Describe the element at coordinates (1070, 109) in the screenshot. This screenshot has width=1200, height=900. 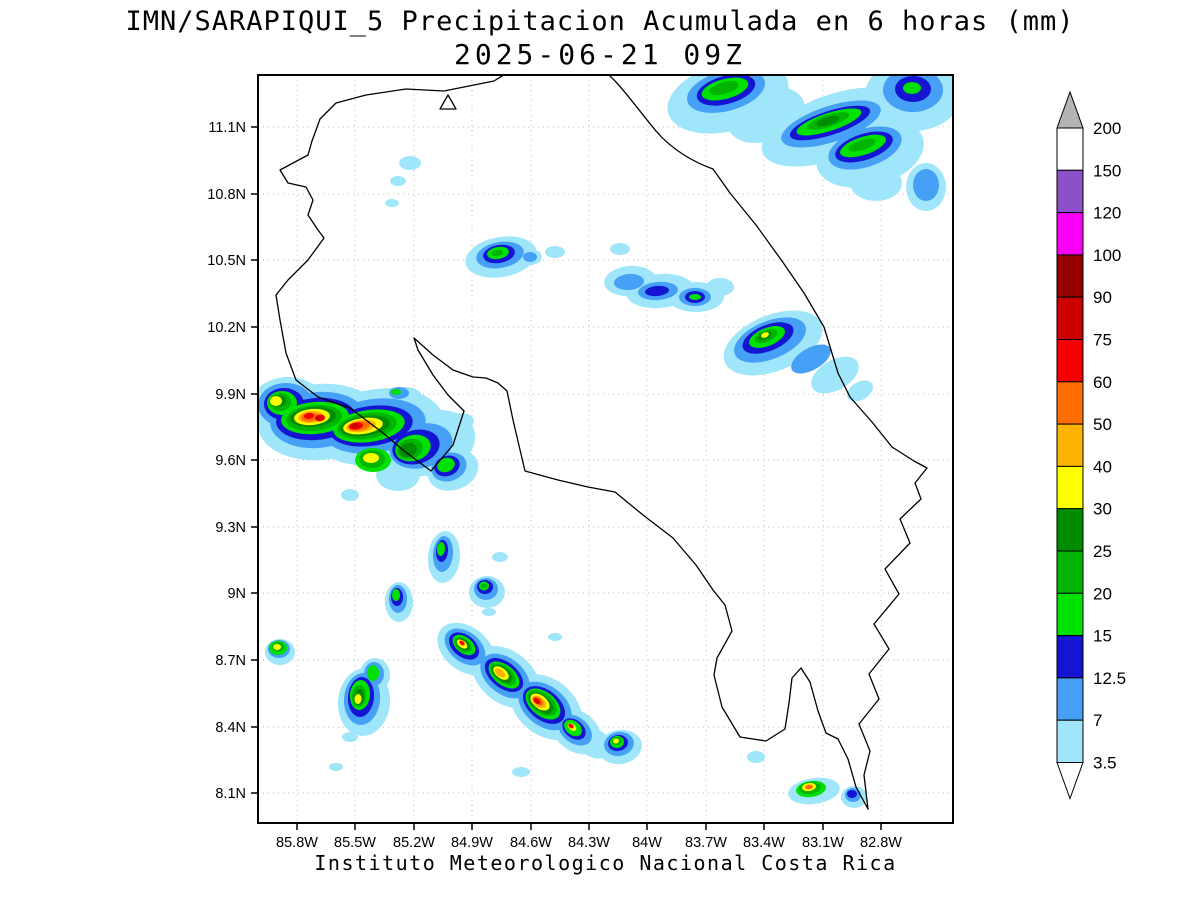
I see `colorbar-top-arrow` at that location.